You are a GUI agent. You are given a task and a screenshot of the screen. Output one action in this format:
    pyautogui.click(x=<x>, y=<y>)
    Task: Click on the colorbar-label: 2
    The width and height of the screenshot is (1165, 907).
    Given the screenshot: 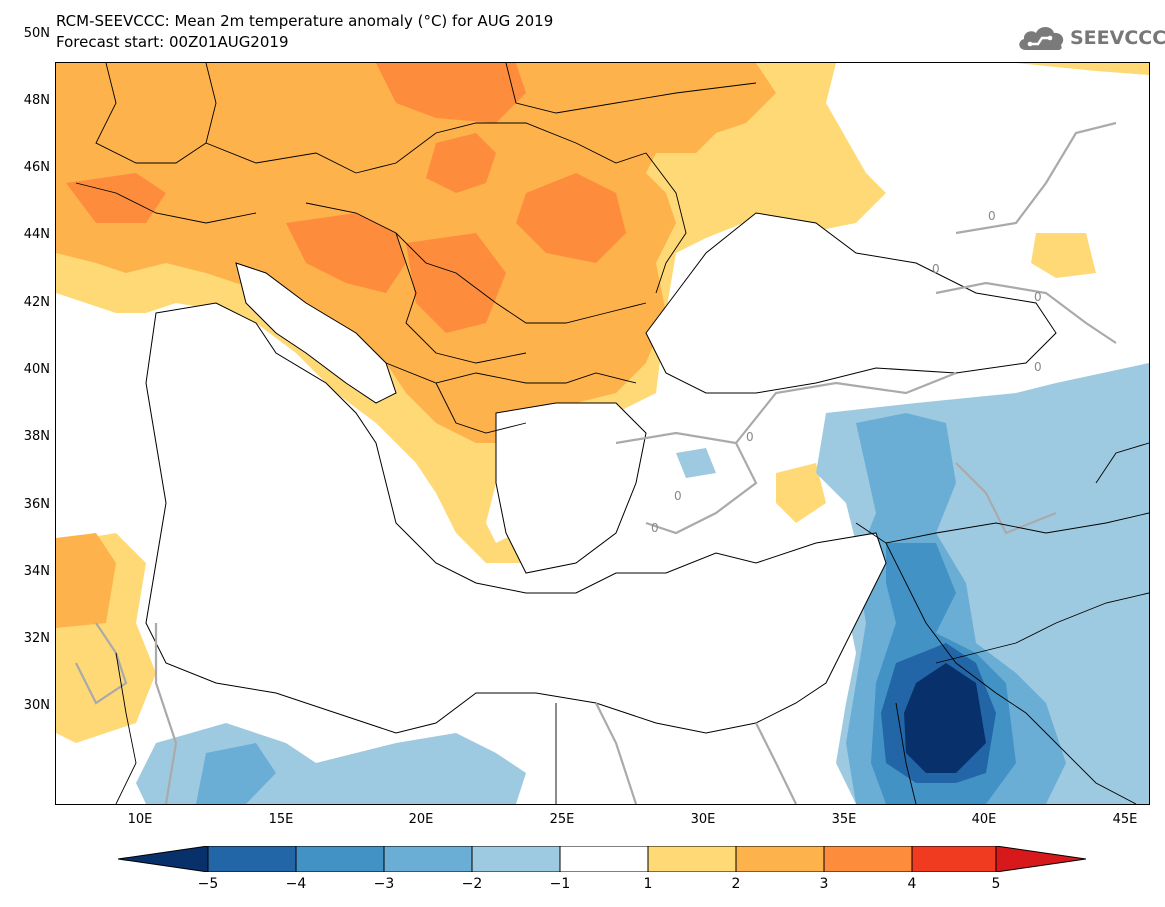 What is the action you would take?
    pyautogui.click(x=736, y=884)
    